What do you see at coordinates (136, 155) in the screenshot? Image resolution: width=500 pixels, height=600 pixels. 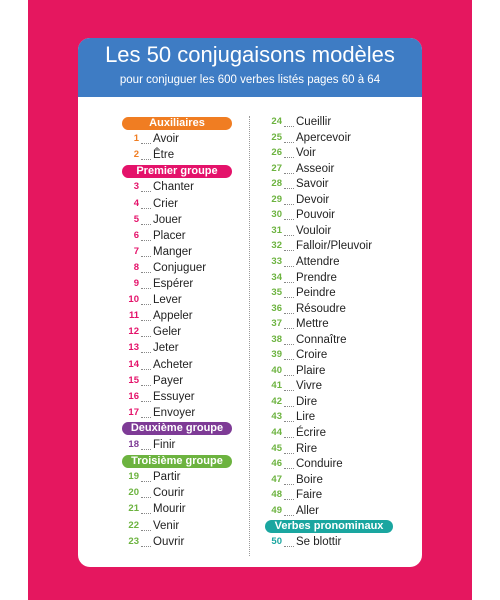 I see `verb-number: 2` at bounding box center [136, 155].